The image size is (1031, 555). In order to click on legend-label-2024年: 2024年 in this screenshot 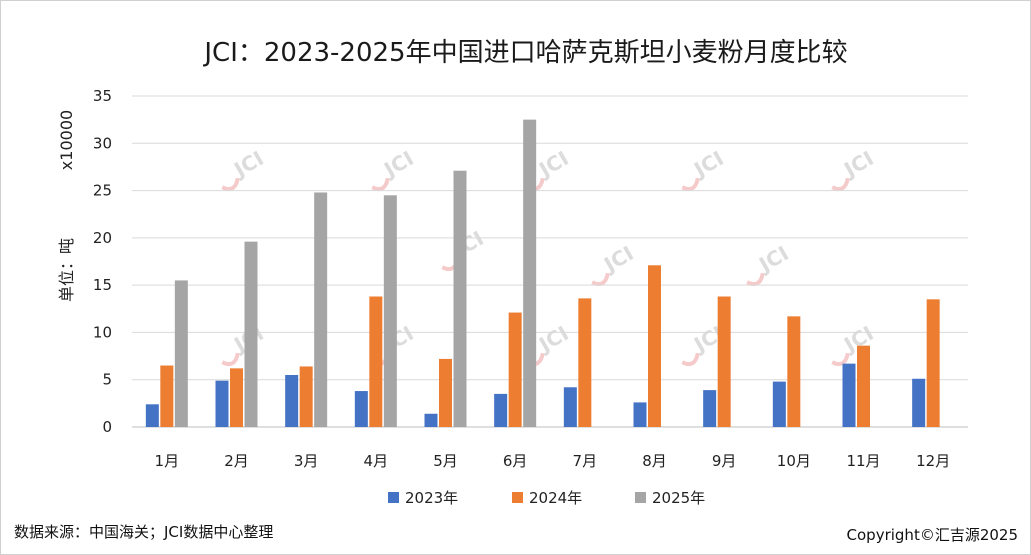, I will do `click(555, 498)`.